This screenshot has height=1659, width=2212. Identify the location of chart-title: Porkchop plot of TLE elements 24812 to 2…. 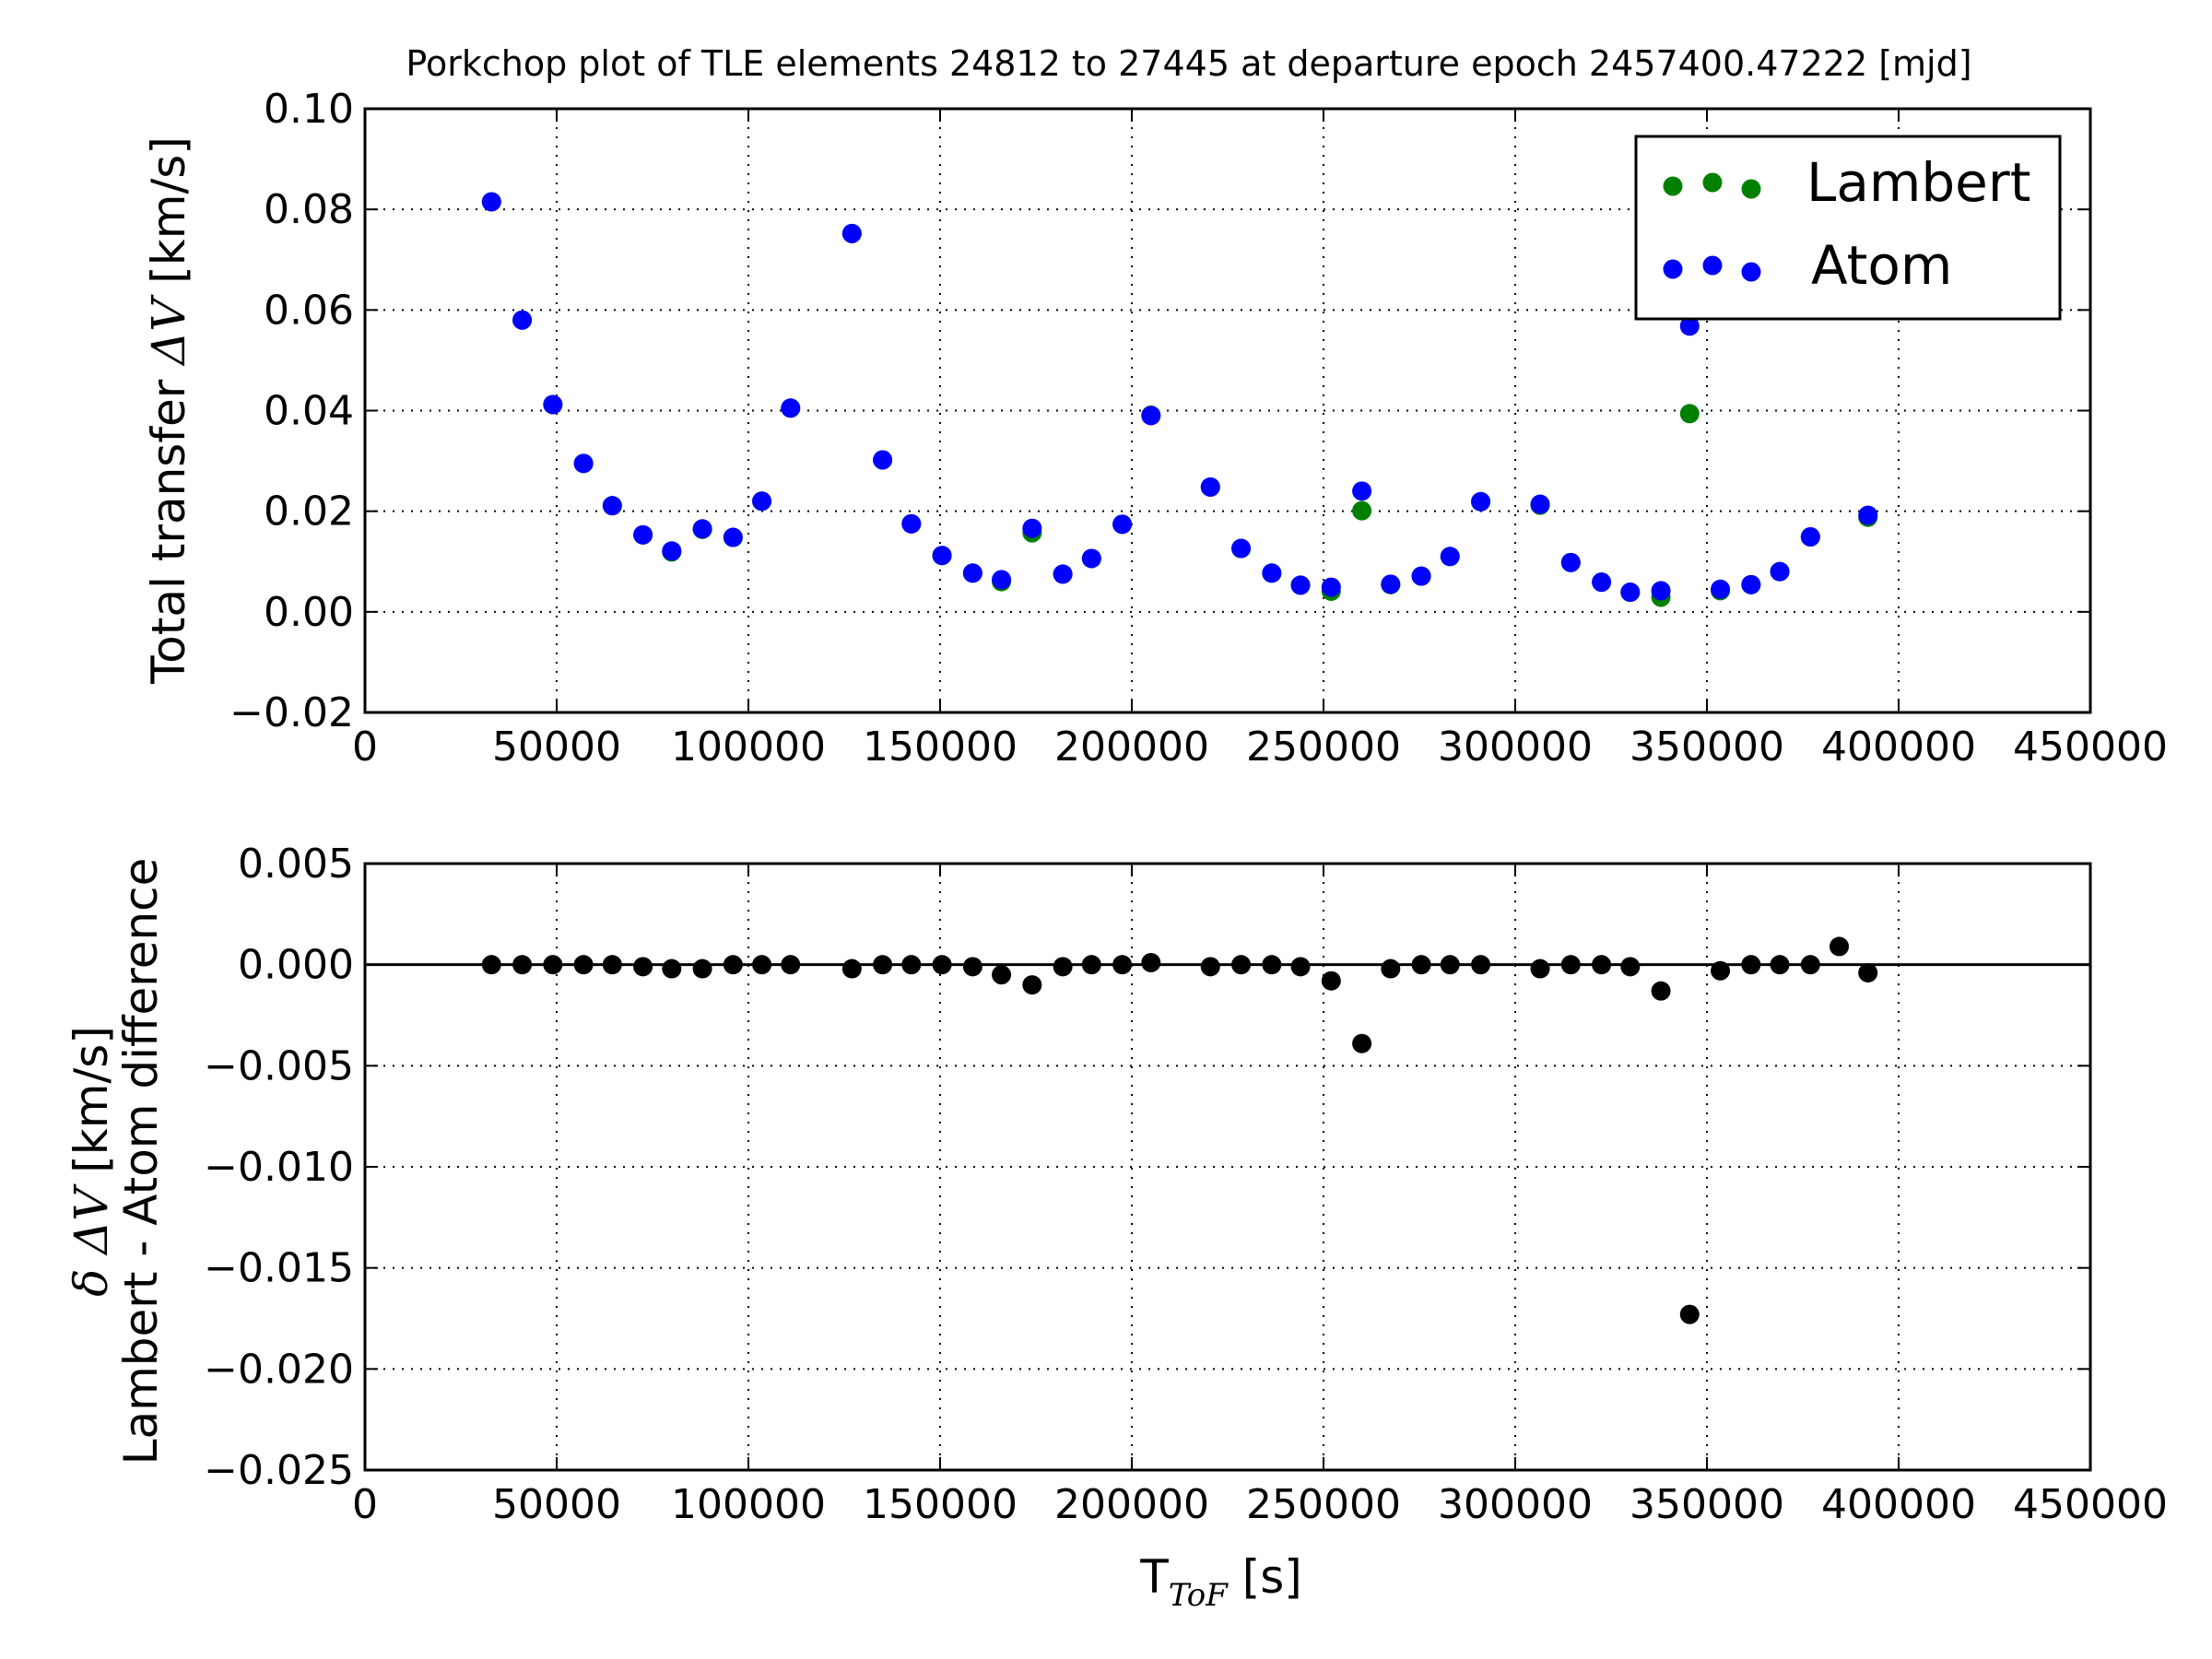
(1188, 63).